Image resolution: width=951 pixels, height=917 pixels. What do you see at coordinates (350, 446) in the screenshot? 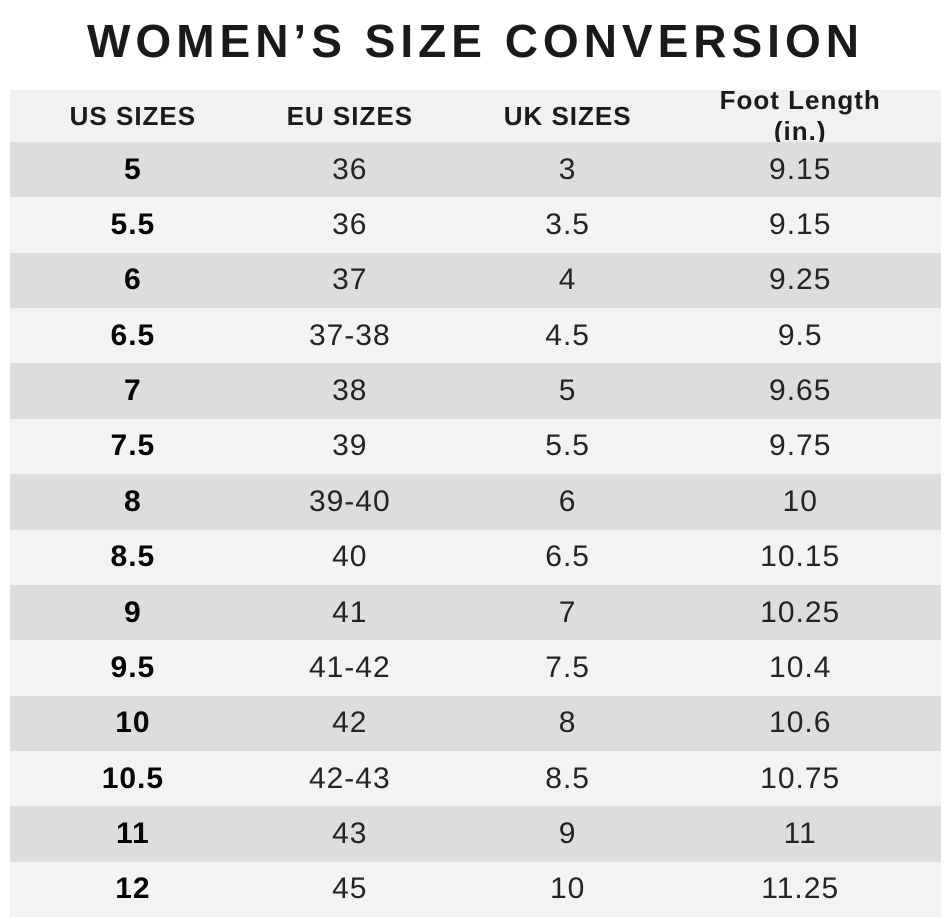
I see `table-cell: 39` at bounding box center [350, 446].